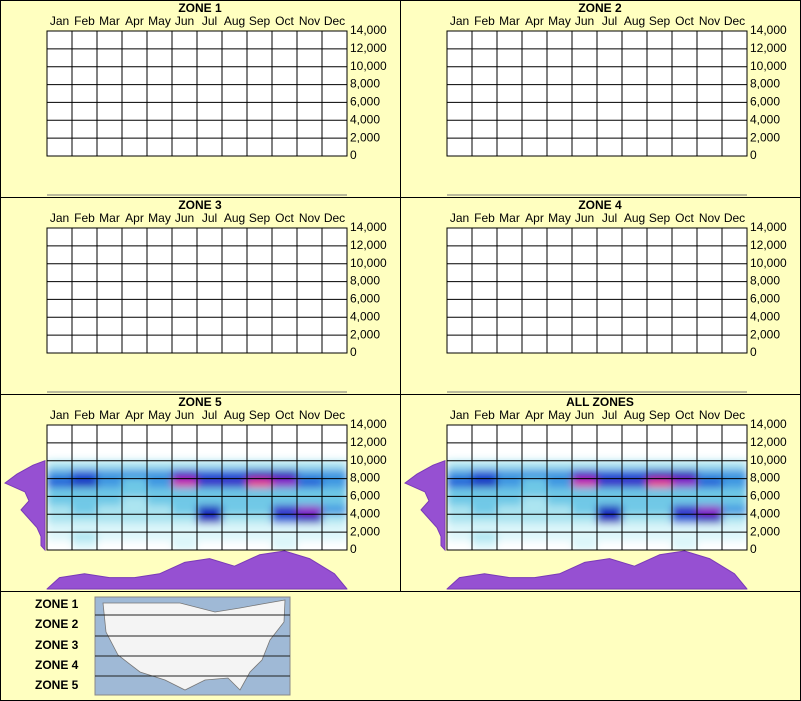  What do you see at coordinates (353, 155) in the screenshot?
I see `y-tick-label: 0` at bounding box center [353, 155].